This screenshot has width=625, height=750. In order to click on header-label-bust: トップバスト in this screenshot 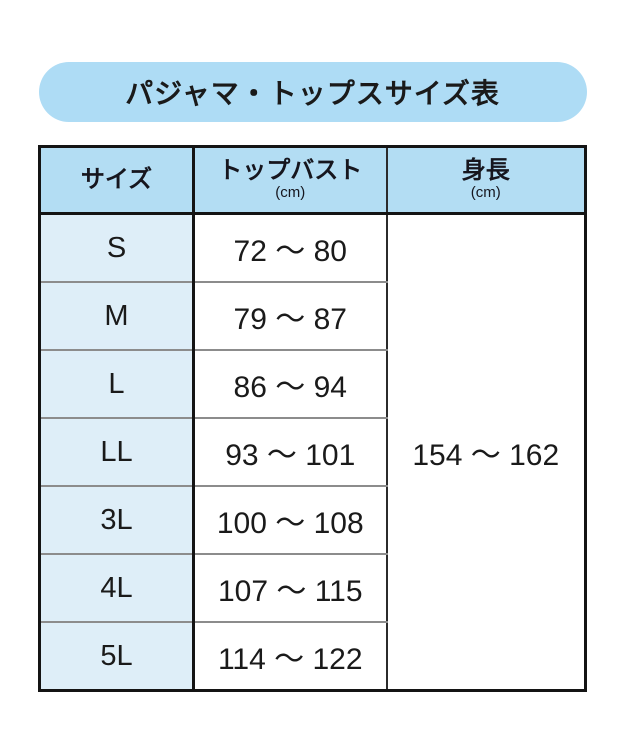, I will do `click(290, 171)`.